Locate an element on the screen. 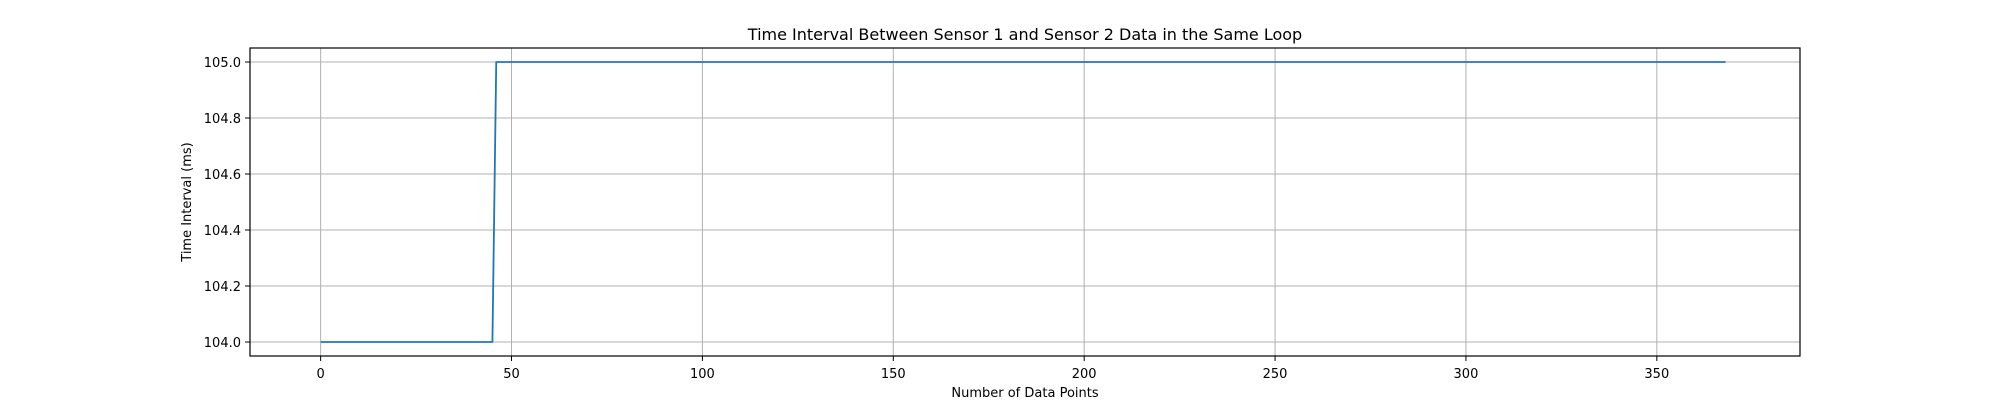 The image size is (2000, 400). x-tick-label: 0 is located at coordinates (320, 374).